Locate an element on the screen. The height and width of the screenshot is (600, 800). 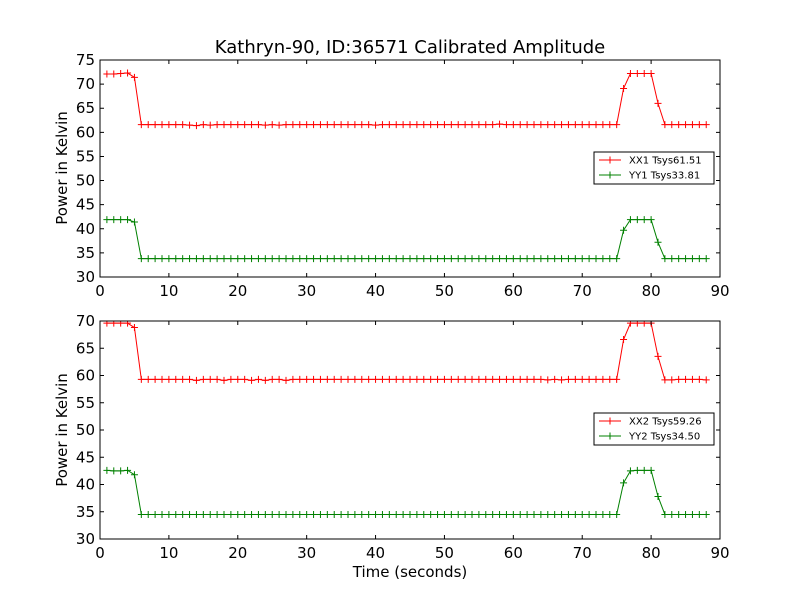
bottom-legend: XX2 Tsys59.26 YY2 Tsys34.50 is located at coordinates (654, 429).